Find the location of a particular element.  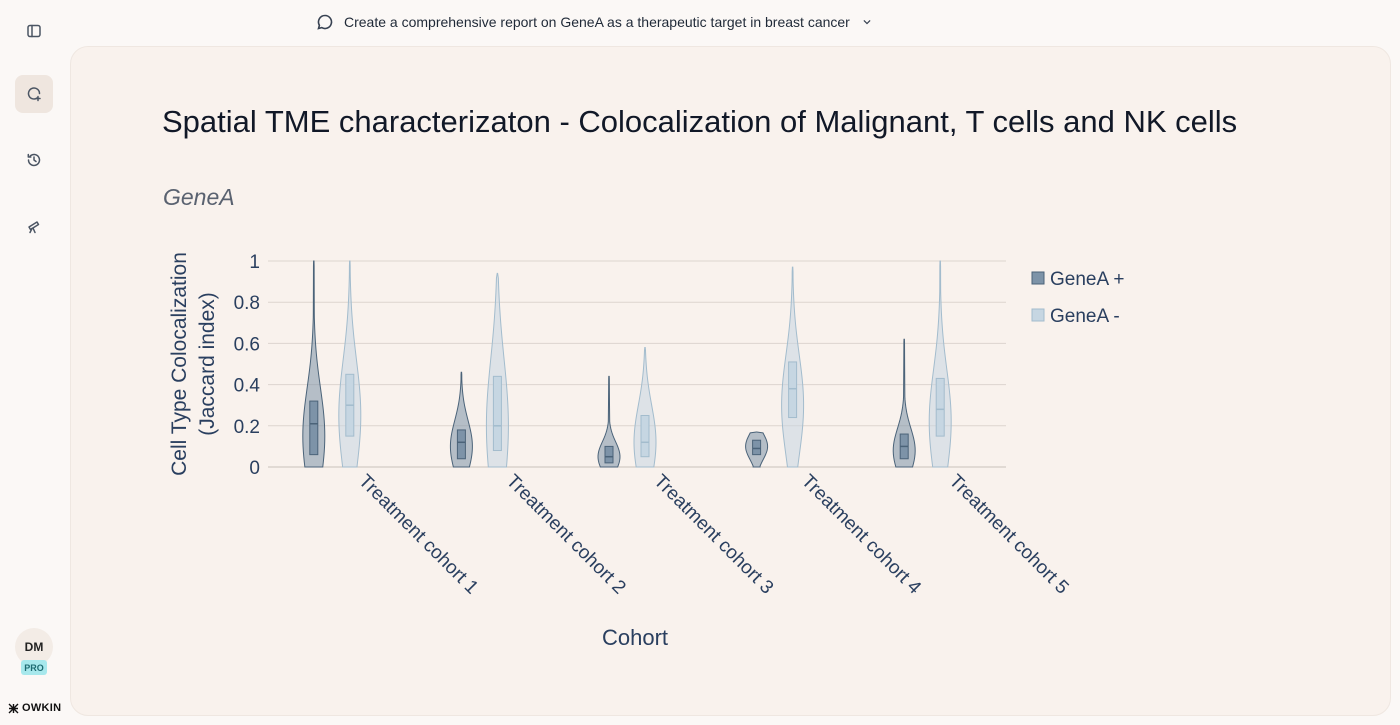

sidebar-toggle-icon is located at coordinates (34, 31).